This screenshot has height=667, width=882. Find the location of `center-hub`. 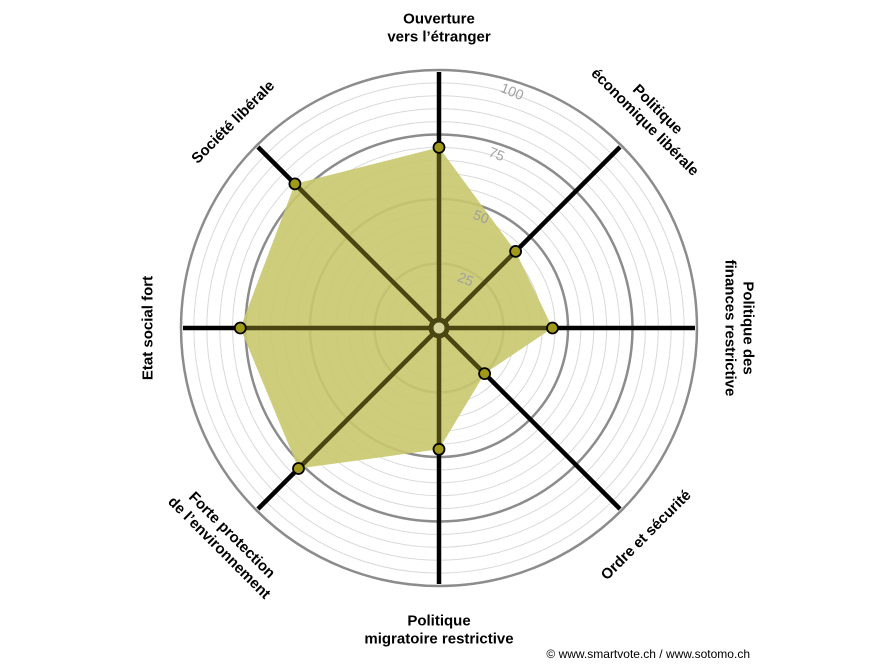

center-hub is located at coordinates (439, 328).